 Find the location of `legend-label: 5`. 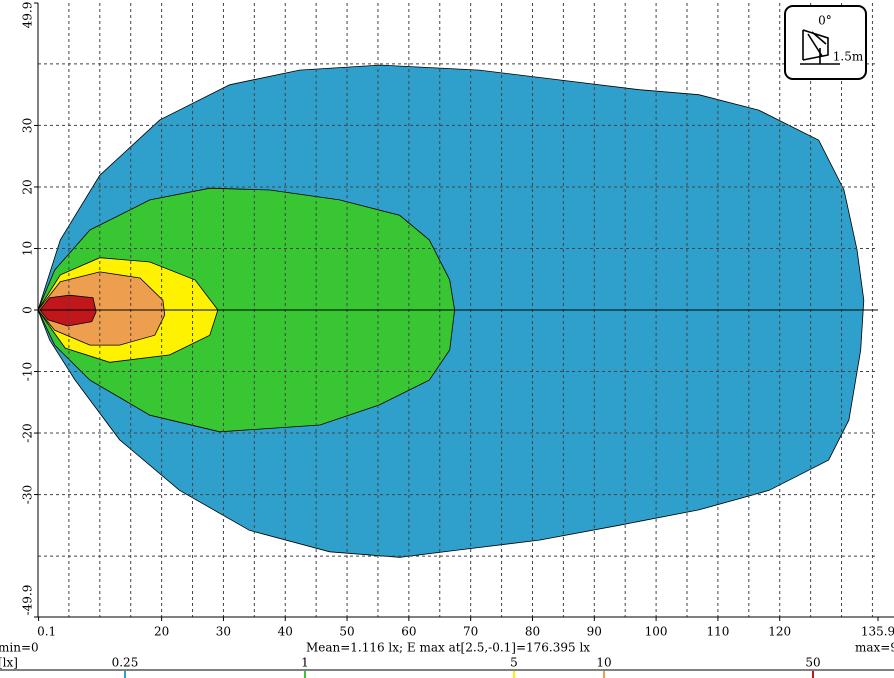

legend-label: 5 is located at coordinates (514, 663).